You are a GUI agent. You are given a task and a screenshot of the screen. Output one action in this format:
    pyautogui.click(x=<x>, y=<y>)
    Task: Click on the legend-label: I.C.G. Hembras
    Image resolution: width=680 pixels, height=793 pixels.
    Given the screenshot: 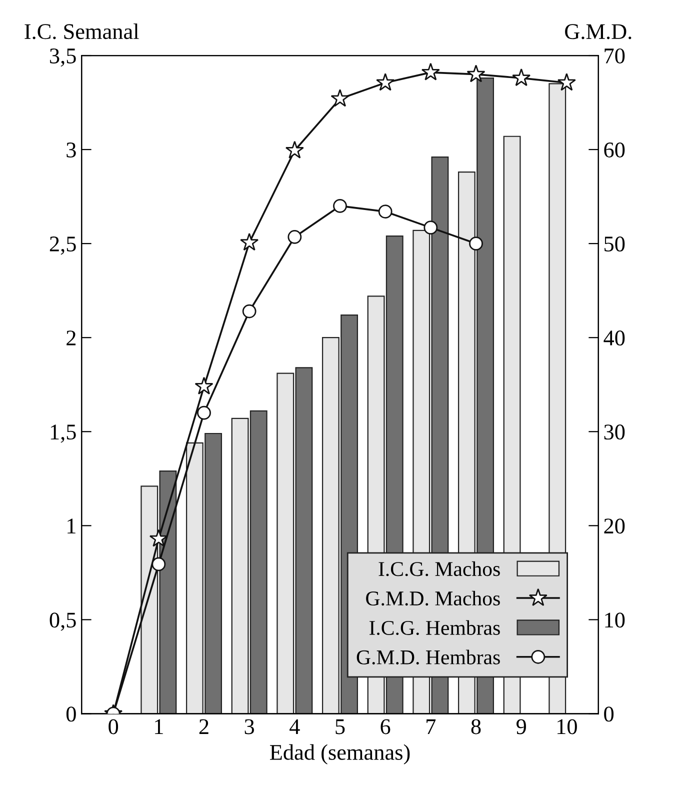 What is the action you would take?
    pyautogui.click(x=434, y=628)
    